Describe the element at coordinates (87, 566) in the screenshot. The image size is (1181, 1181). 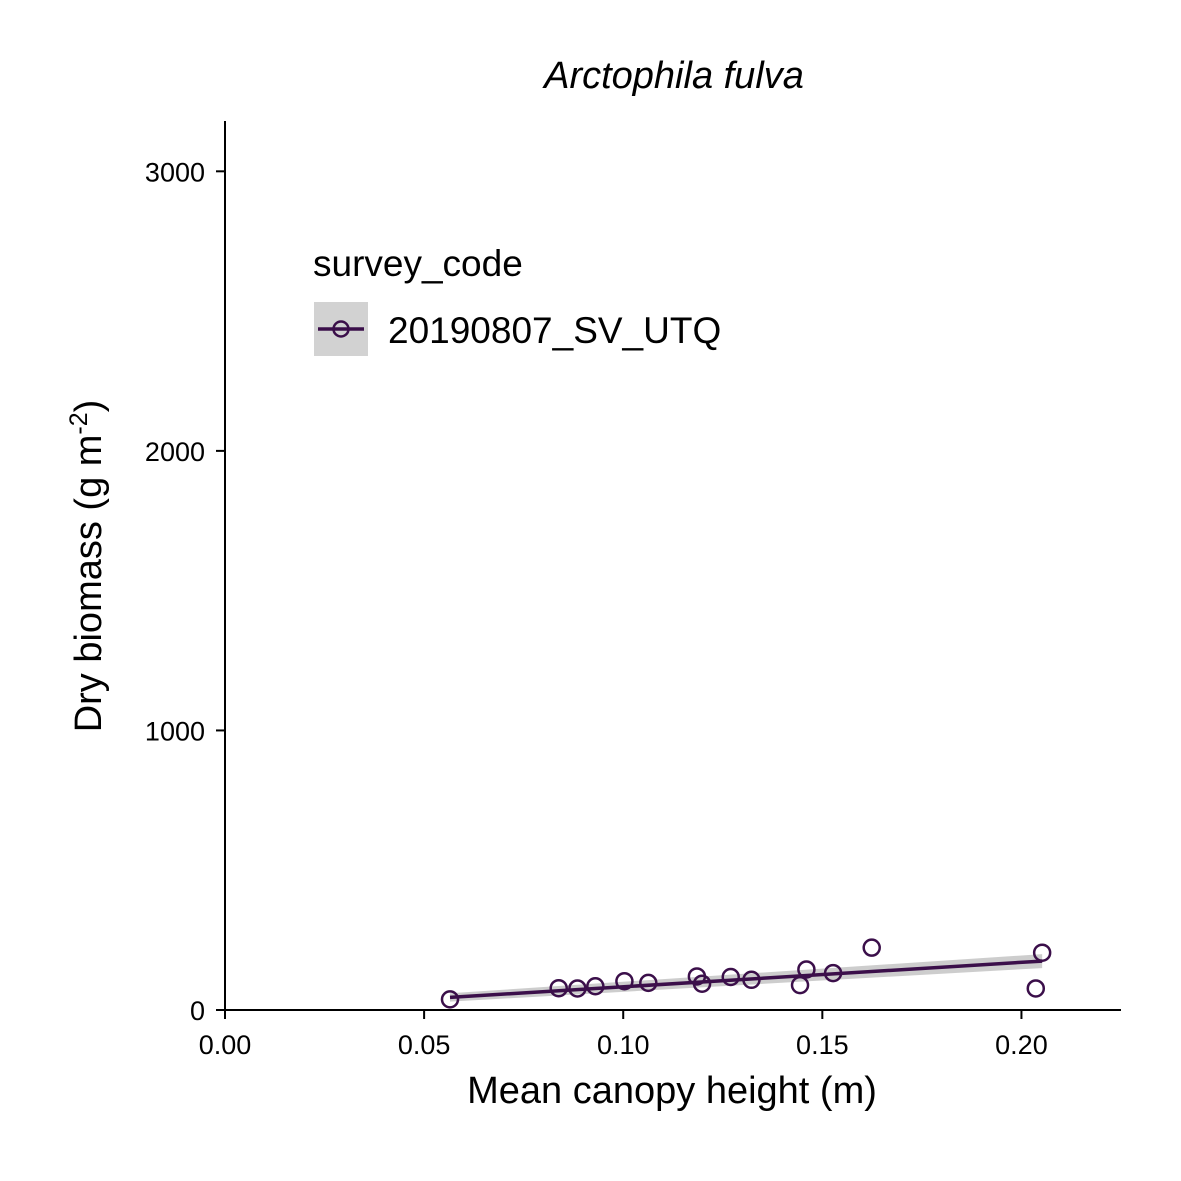
I see `y-axis-title: Dry biomass (g m-2)` at that location.